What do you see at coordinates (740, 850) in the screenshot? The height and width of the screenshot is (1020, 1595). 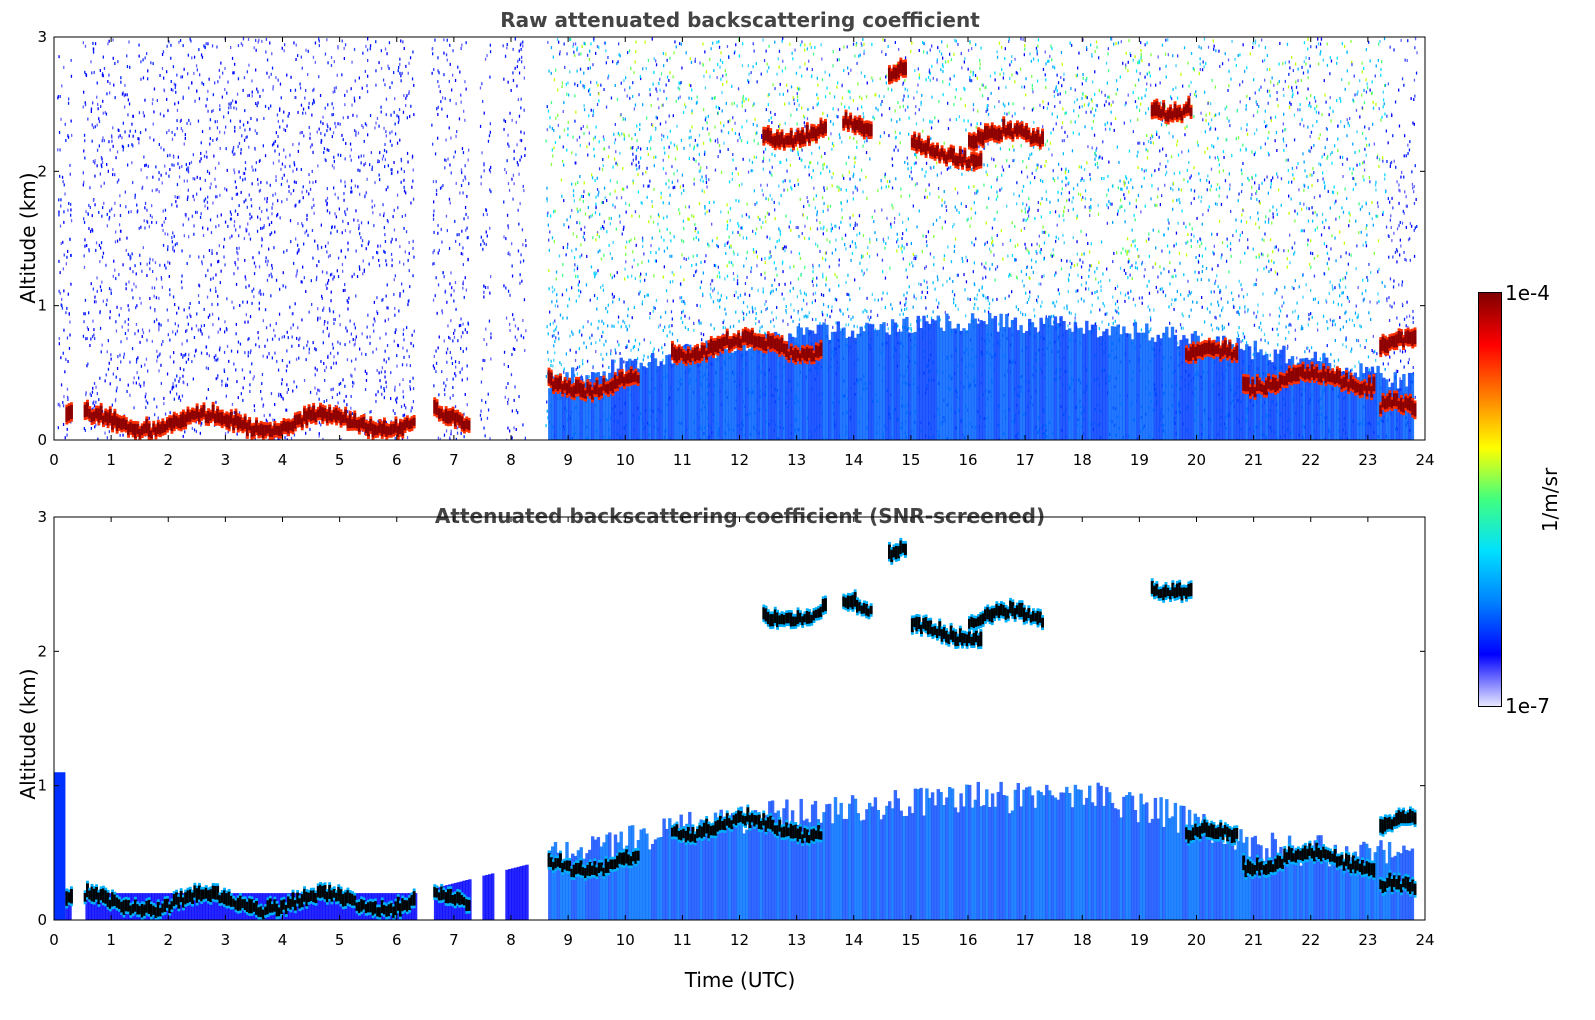 I see `boundary-layer-fill` at bounding box center [740, 850].